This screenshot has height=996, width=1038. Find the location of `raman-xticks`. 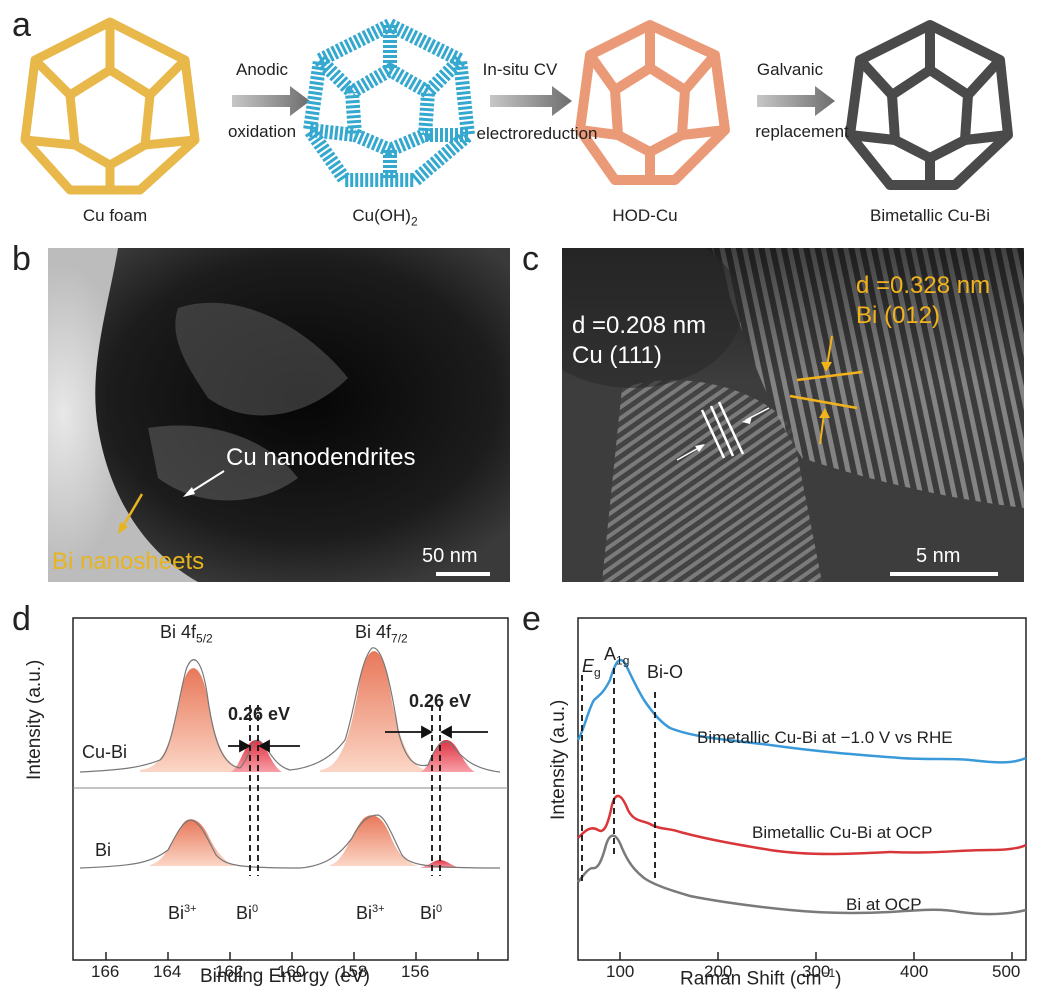

raman-xticks is located at coordinates (816, 956).